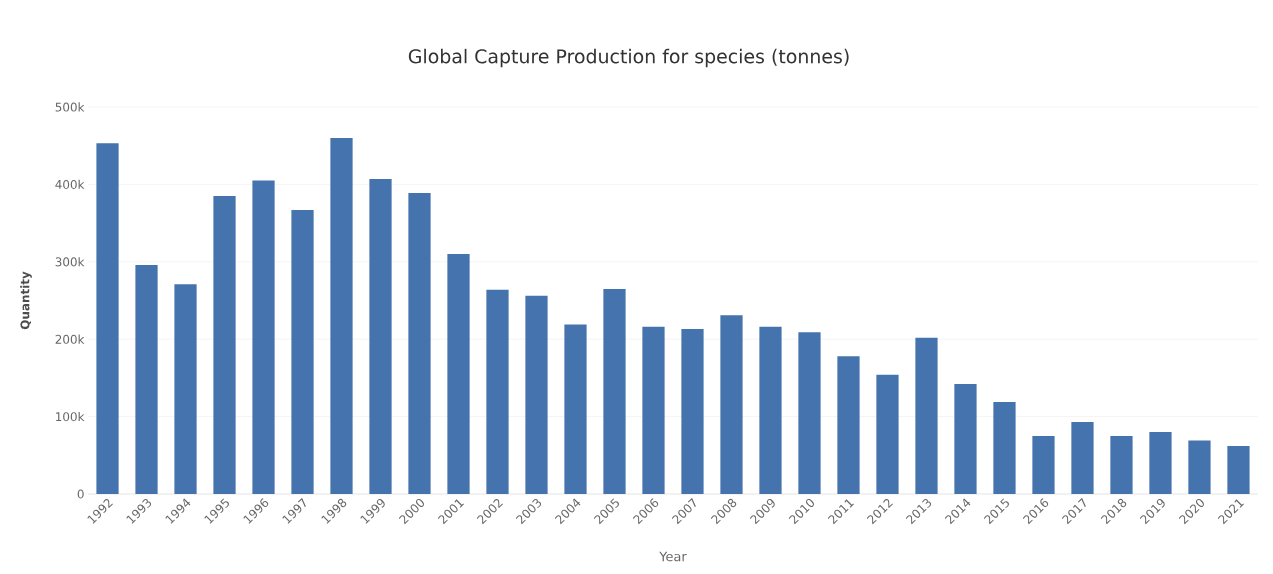 The width and height of the screenshot is (1273, 574). I want to click on chart-title: Global Capture Production for species (tonnes), so click(628, 58).